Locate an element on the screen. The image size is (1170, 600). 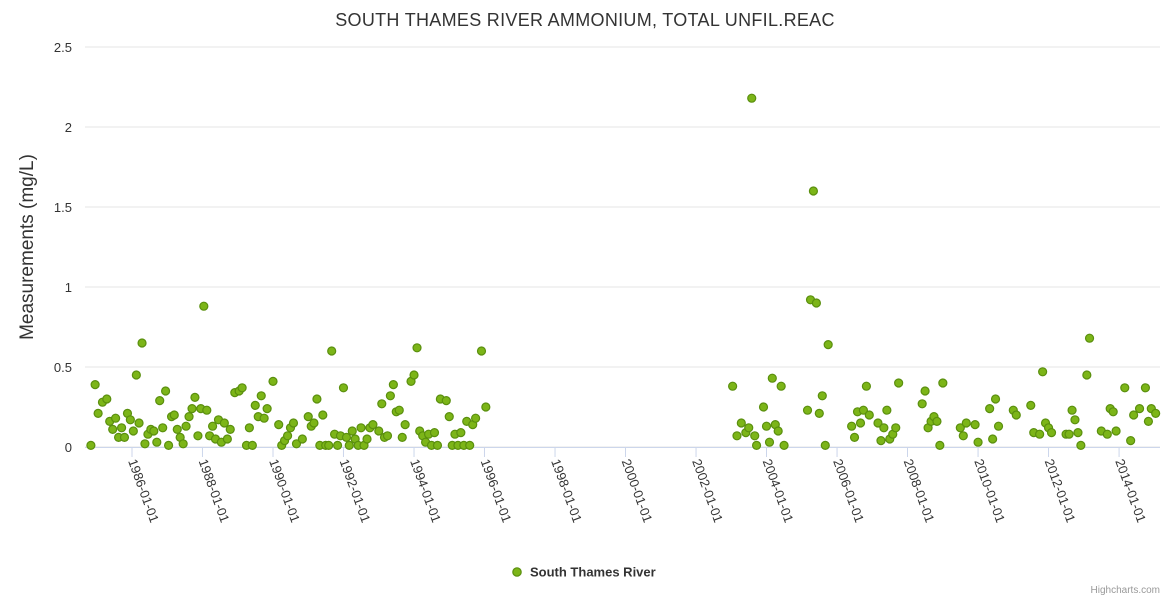
credits-link: Highcharts.com is located at coordinates (1125, 590).